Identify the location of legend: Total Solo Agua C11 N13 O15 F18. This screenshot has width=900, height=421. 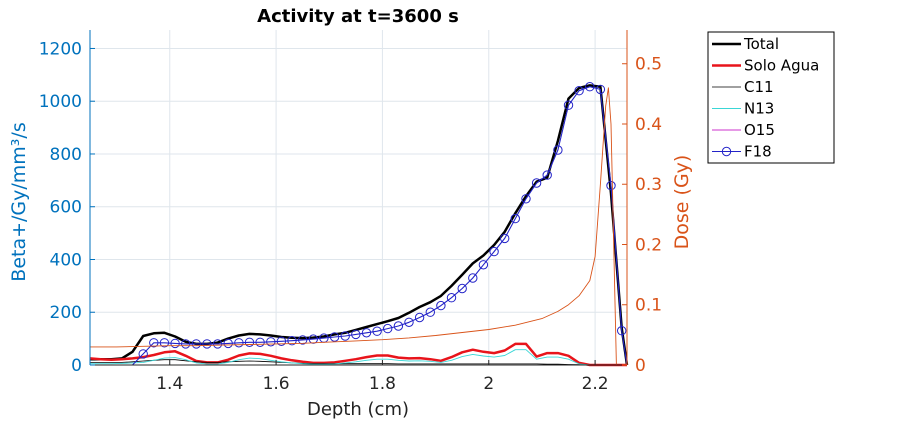
(771, 97).